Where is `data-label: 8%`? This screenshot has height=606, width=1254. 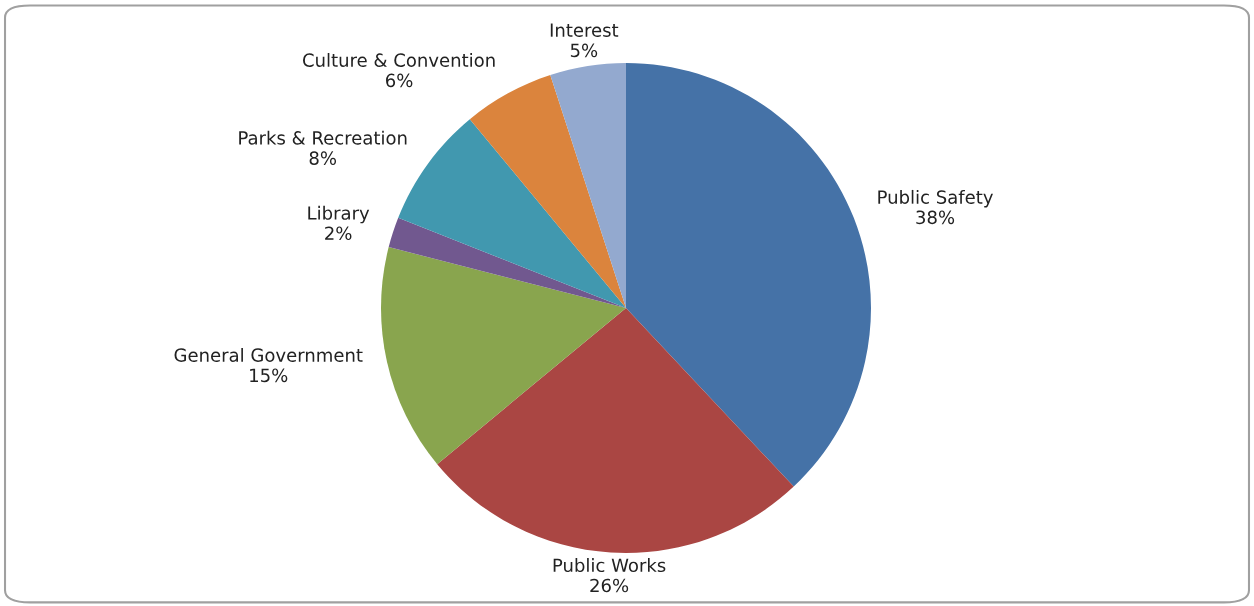
data-label: 8% is located at coordinates (323, 158).